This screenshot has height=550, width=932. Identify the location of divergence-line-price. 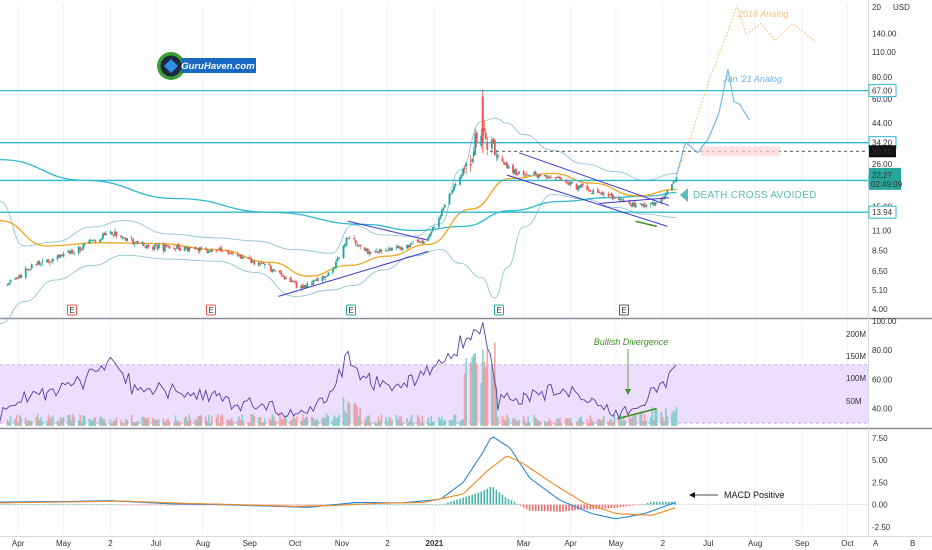
(646, 224).